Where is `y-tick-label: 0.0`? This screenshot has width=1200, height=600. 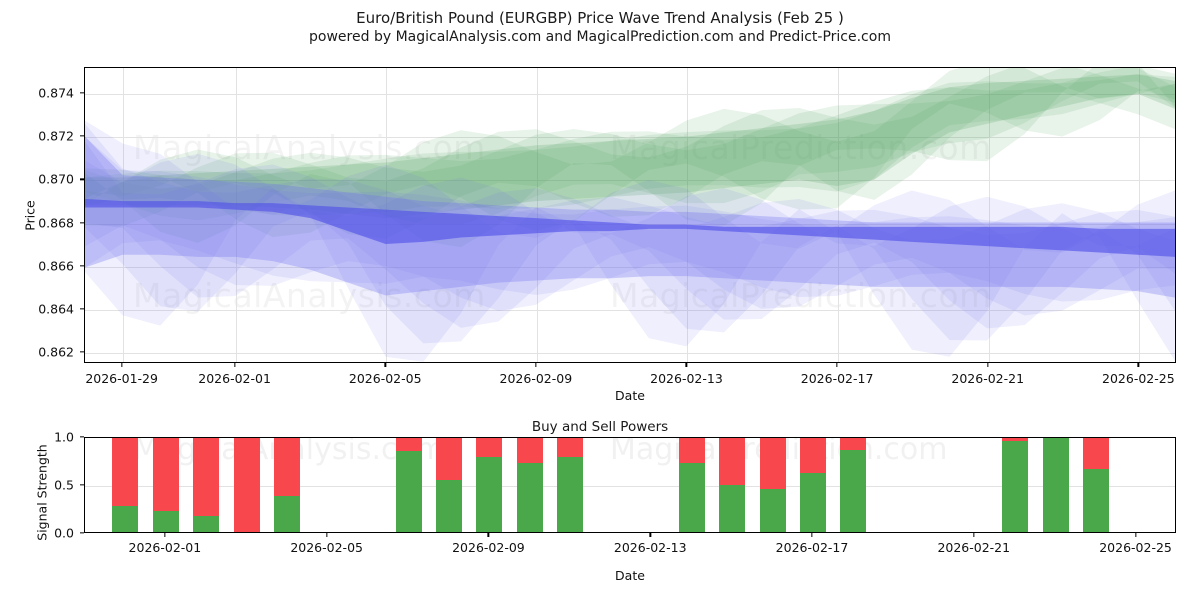 y-tick-label: 0.0 is located at coordinates (64, 533).